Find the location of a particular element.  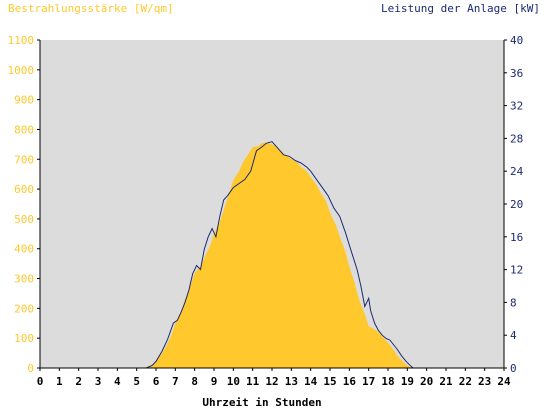

left-axis-ticks: 0 100 200 300 400 500 600 700 800 900 1000 1100 is located at coordinates (24, 204).